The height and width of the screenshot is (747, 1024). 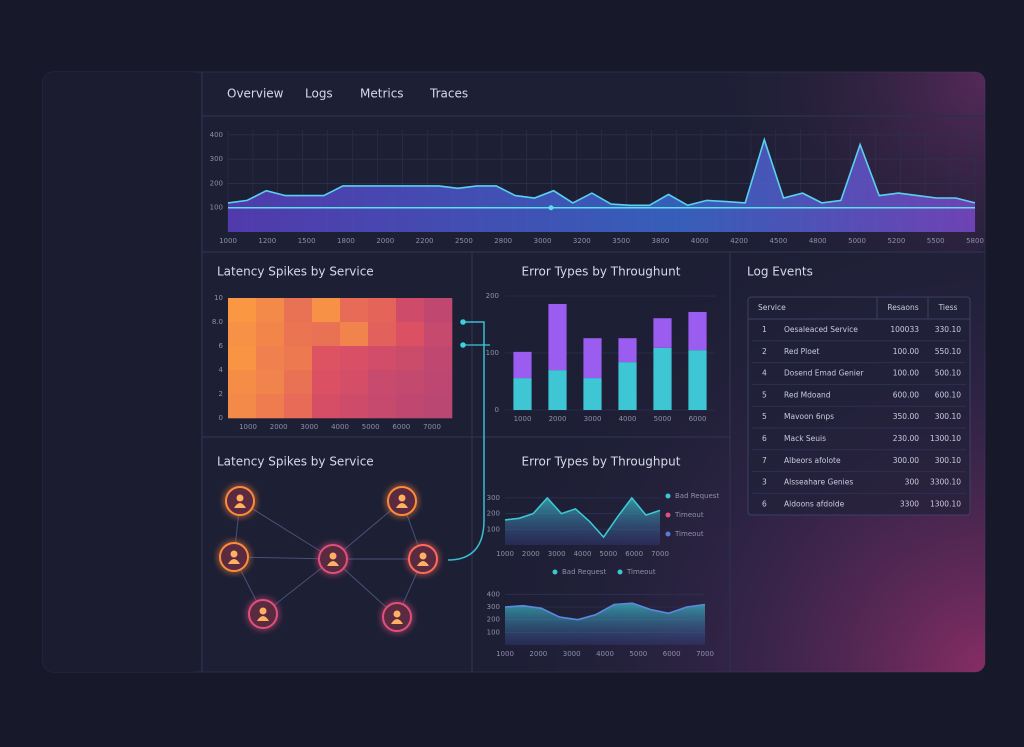 What do you see at coordinates (896, 241) in the screenshot?
I see `x-tick-label: 5200` at bounding box center [896, 241].